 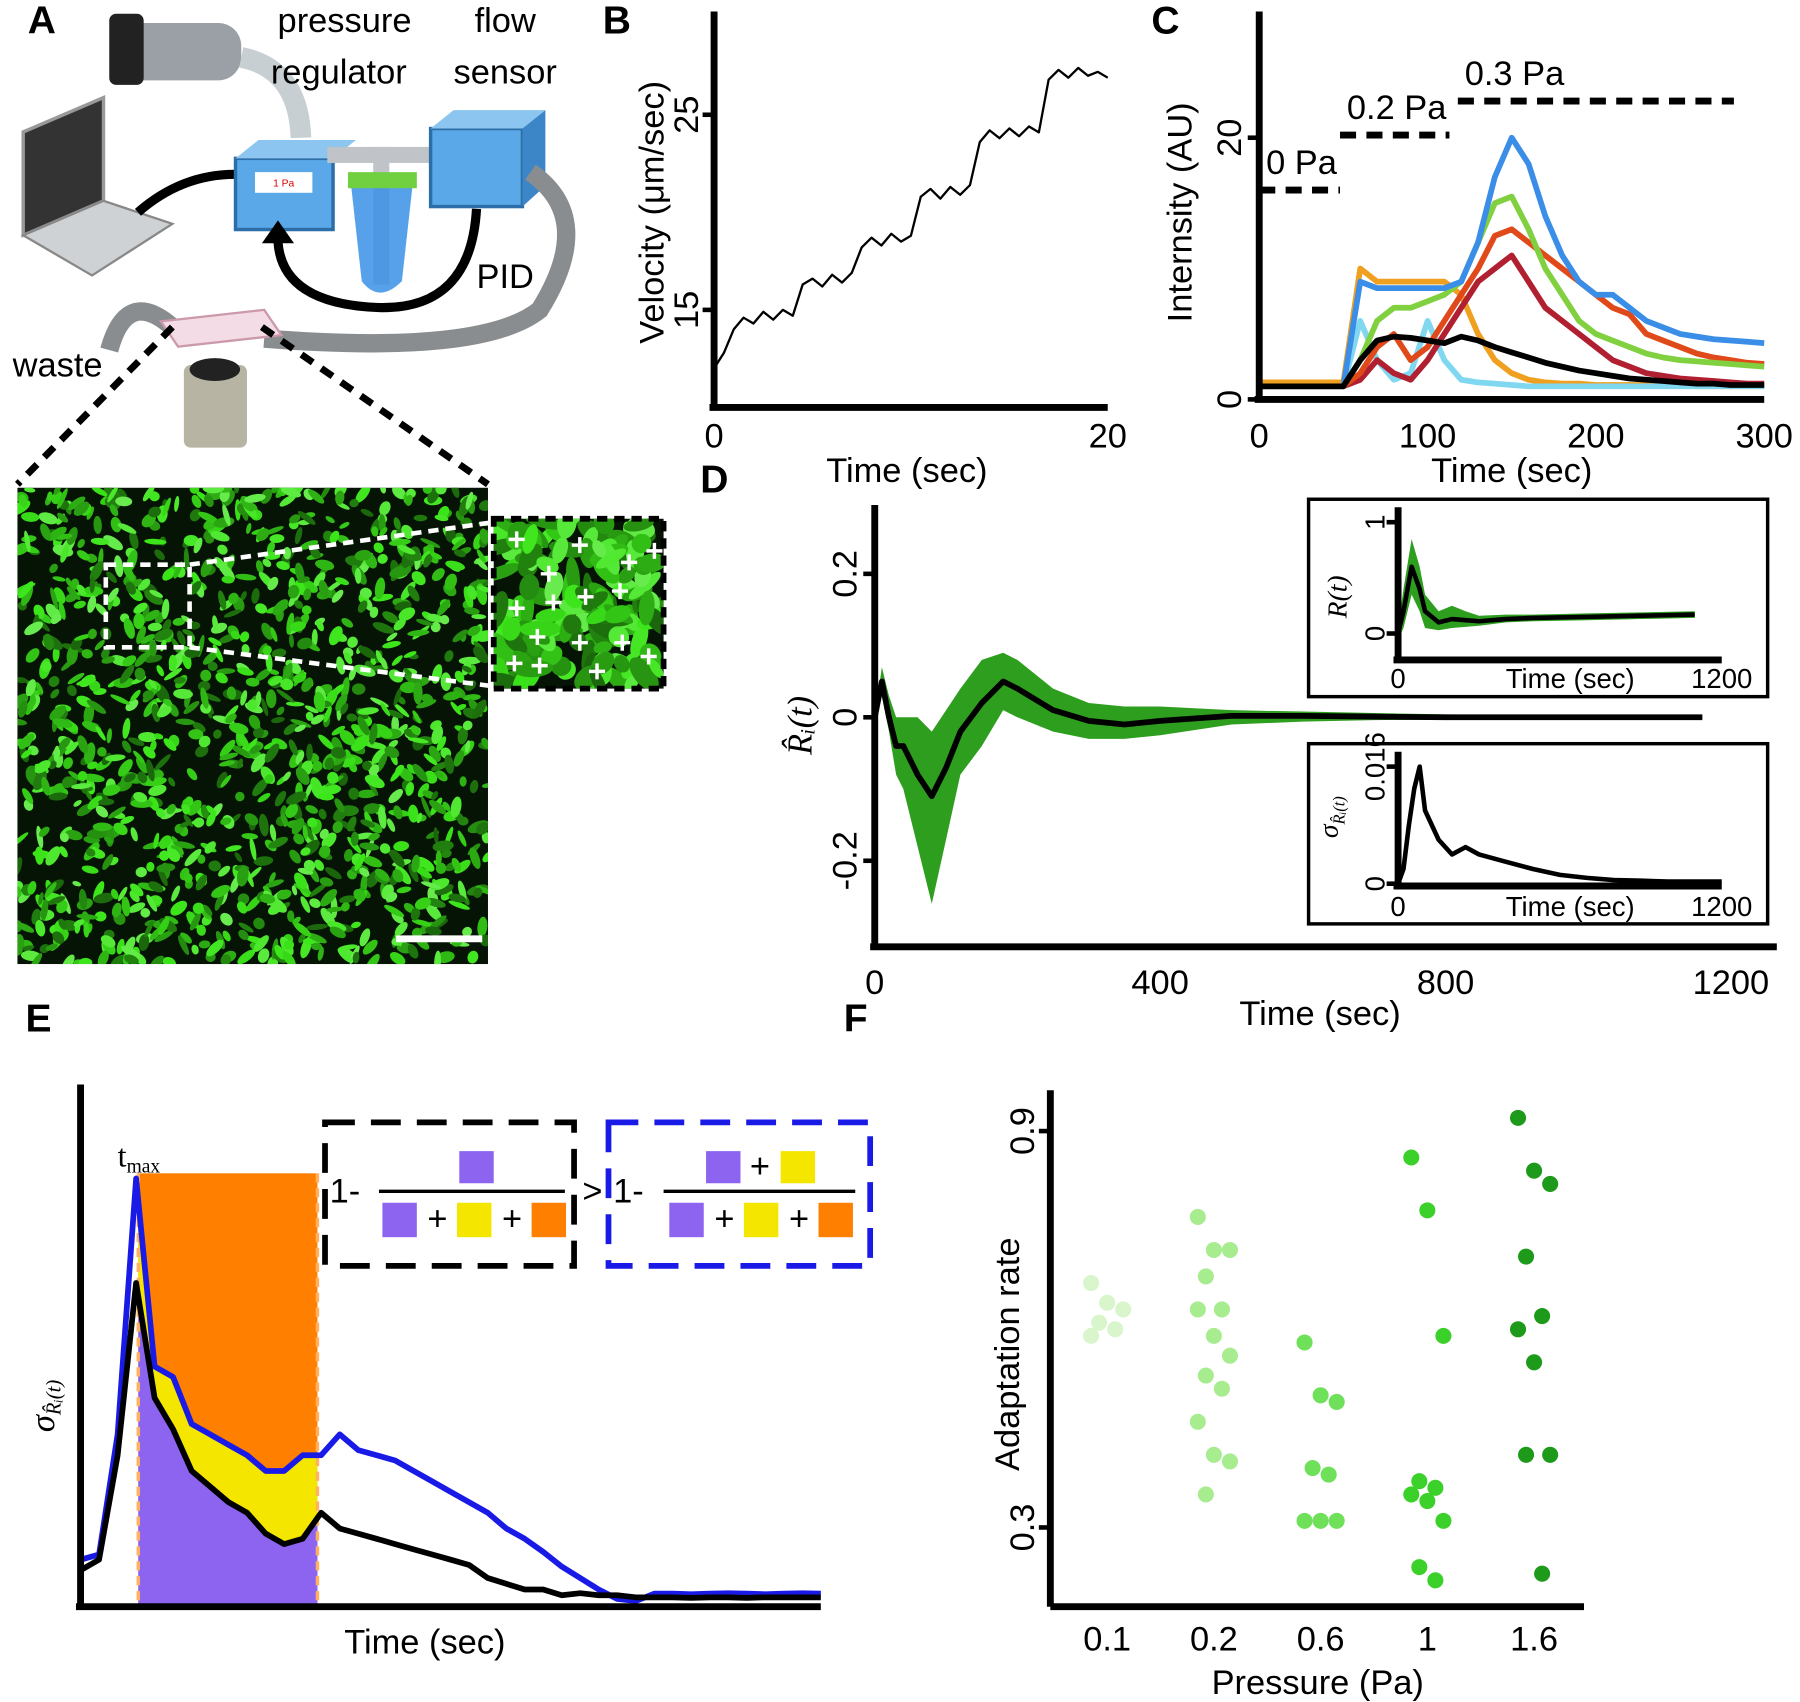 I want to click on y-axis-label: Velocity (μm/sec), so click(x=652, y=212).